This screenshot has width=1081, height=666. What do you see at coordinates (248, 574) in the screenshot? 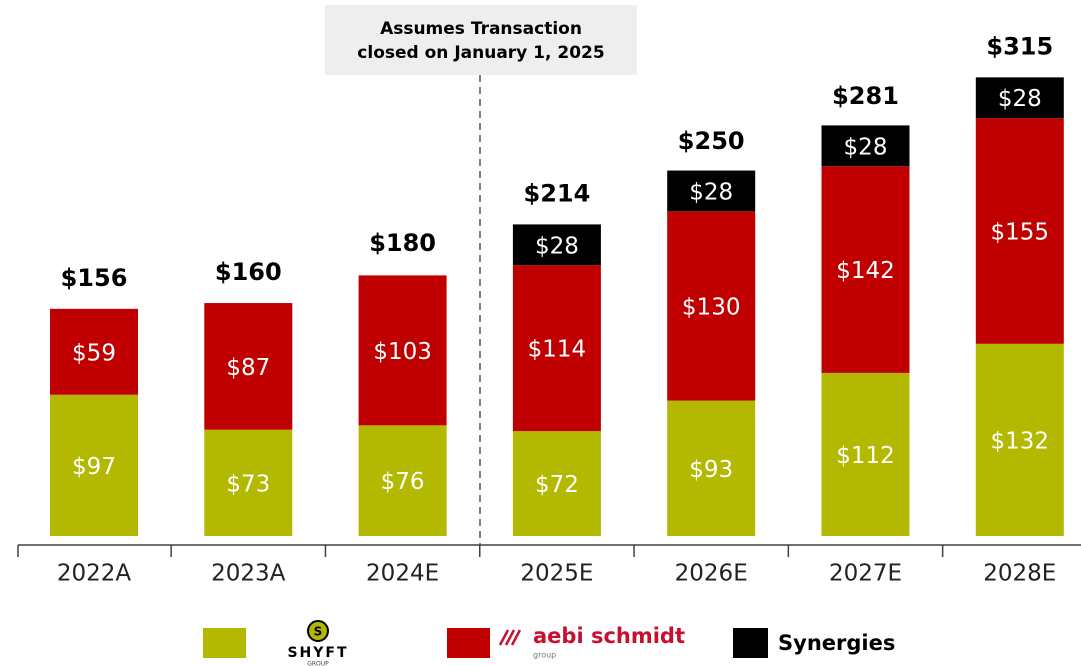
I see `x-tick-label: 2023A` at bounding box center [248, 574].